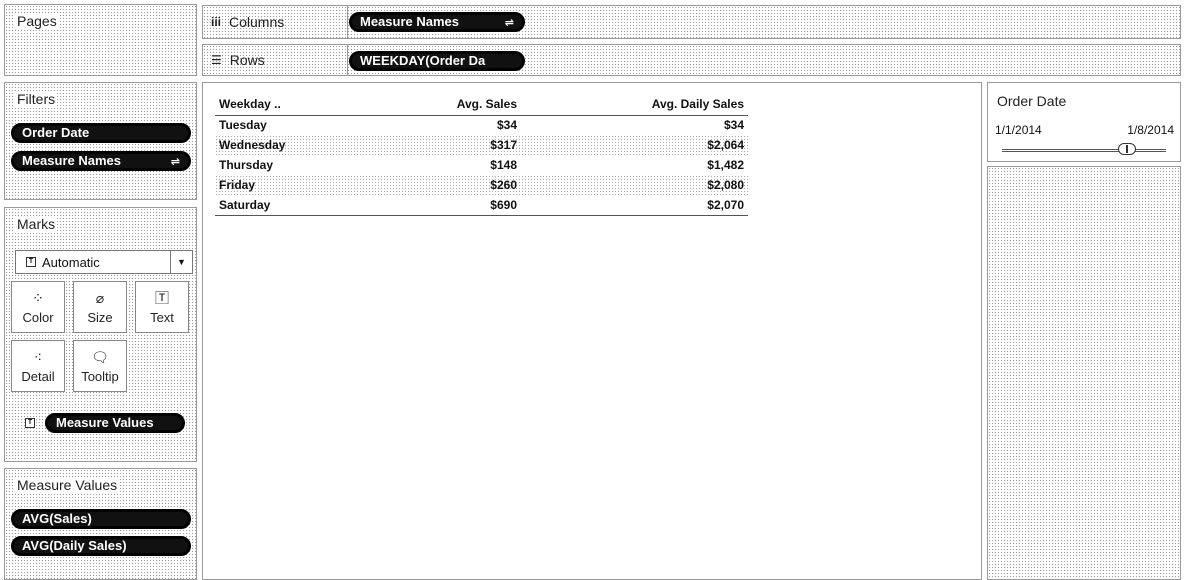 Image resolution: width=1185 pixels, height=580 pixels. I want to click on rows-shelf-label: ☰ Rows, so click(275, 60).